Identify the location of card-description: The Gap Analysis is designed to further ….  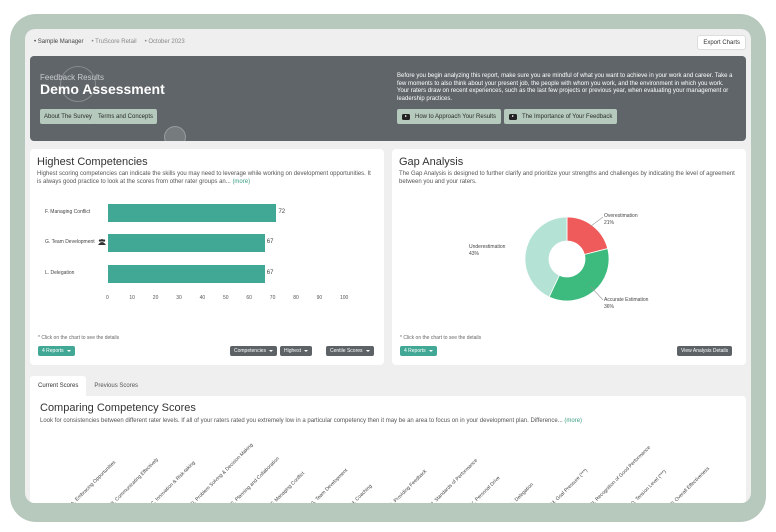
(567, 178).